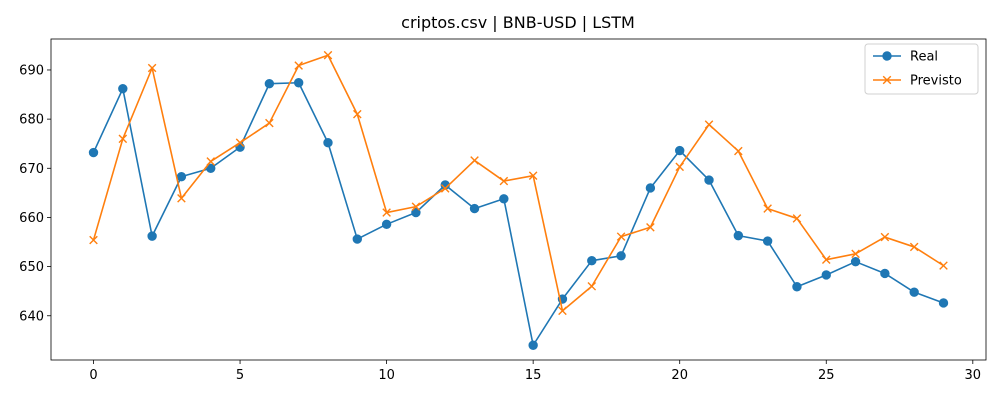  Describe the element at coordinates (386, 375) in the screenshot. I see `x-tick-label: 10` at that location.